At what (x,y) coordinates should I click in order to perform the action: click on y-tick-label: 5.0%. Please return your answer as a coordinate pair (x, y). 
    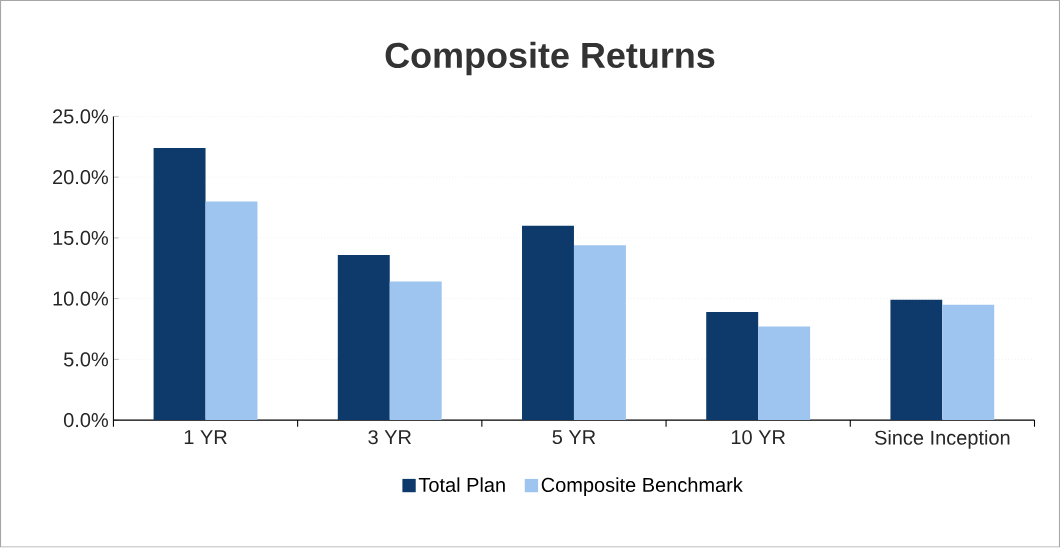
    Looking at the image, I should click on (85, 359).